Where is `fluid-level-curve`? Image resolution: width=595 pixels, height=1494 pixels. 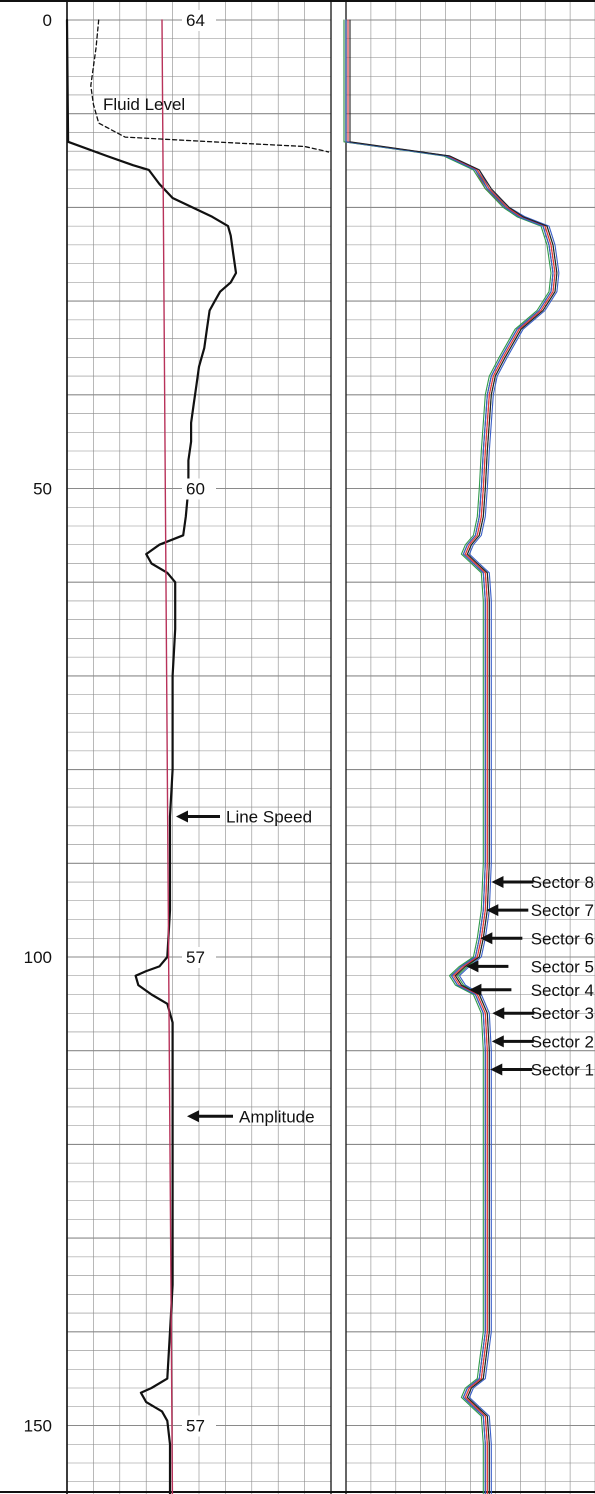
fluid-level-curve is located at coordinates (208, 85).